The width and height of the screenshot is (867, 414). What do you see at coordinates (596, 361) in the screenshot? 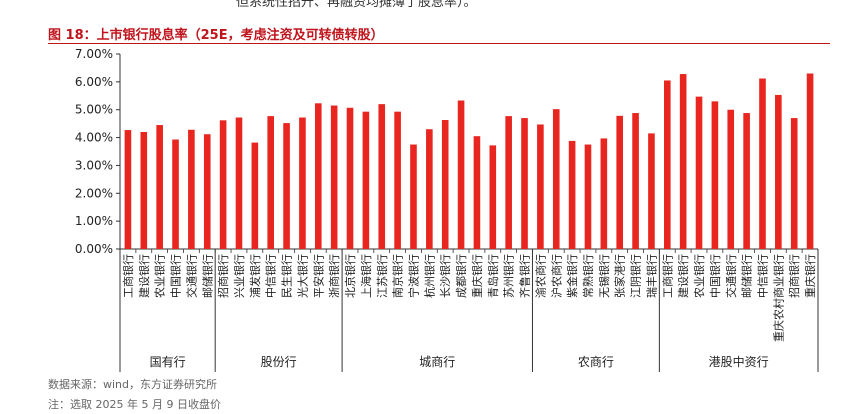
I see `group-label: 农商行` at bounding box center [596, 361].